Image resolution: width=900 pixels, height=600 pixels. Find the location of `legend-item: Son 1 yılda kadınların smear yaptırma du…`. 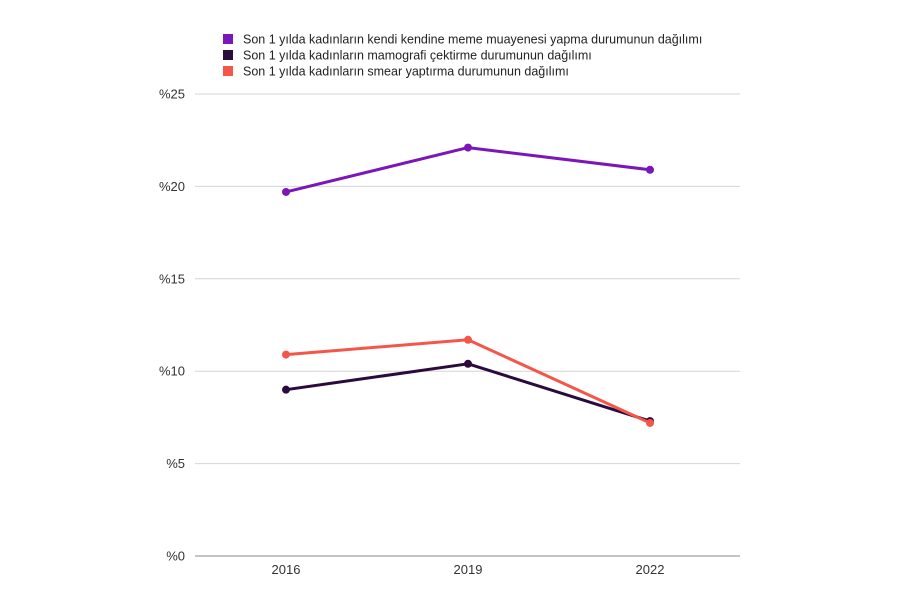

legend-item: Son 1 yılda kadınların smear yaptırma du… is located at coordinates (396, 72).